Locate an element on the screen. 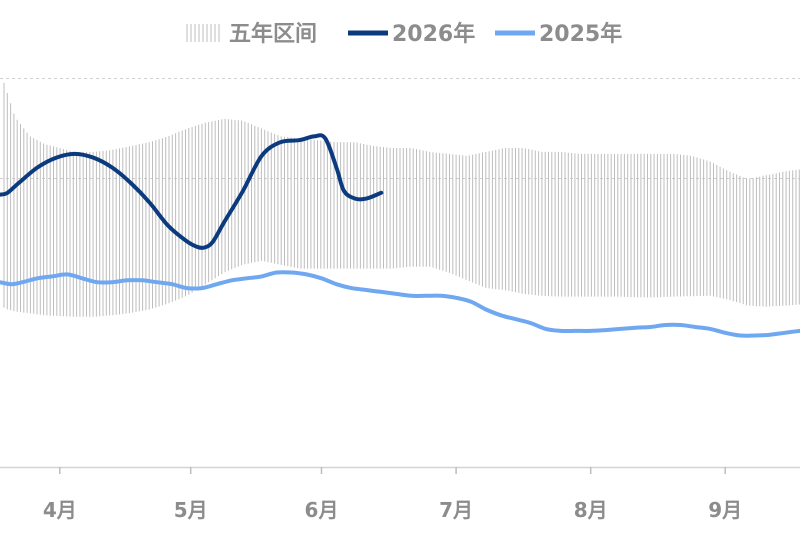  x-tick-label: 5月 is located at coordinates (191, 510).